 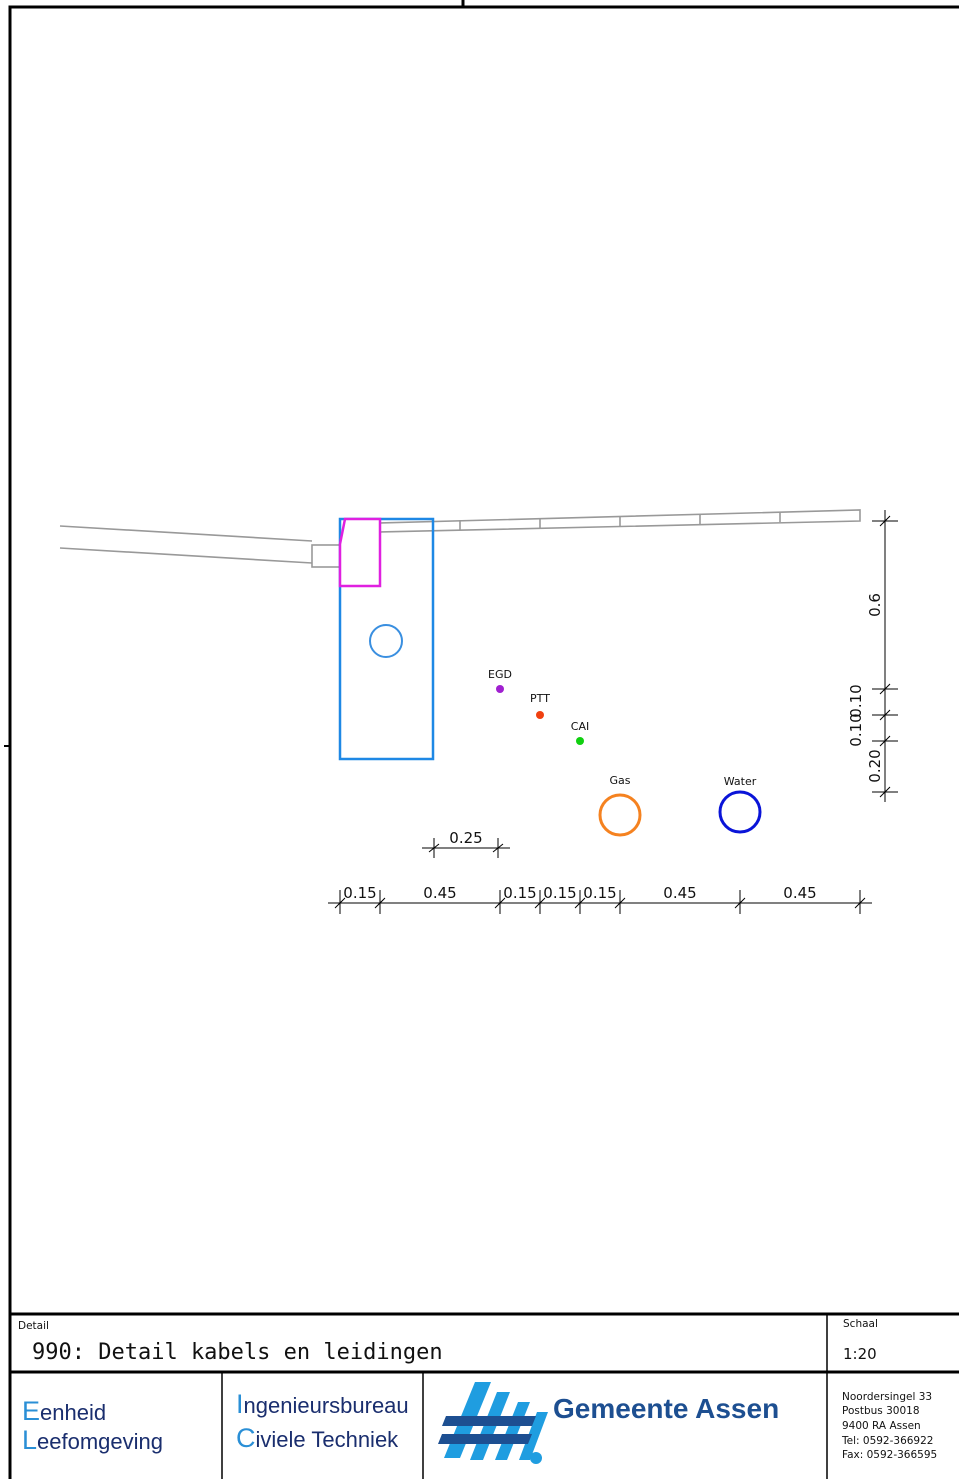 What do you see at coordinates (246, 1438) in the screenshot?
I see `dept2-cap2: C` at bounding box center [246, 1438].